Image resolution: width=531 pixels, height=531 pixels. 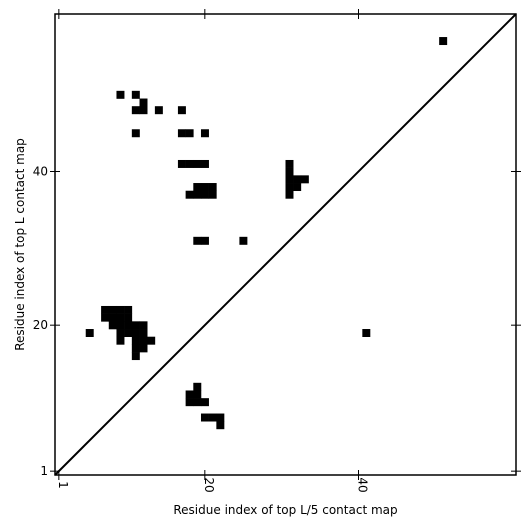 I want to click on y-axis-label: Residue index of top L contact map, so click(x=20, y=244).